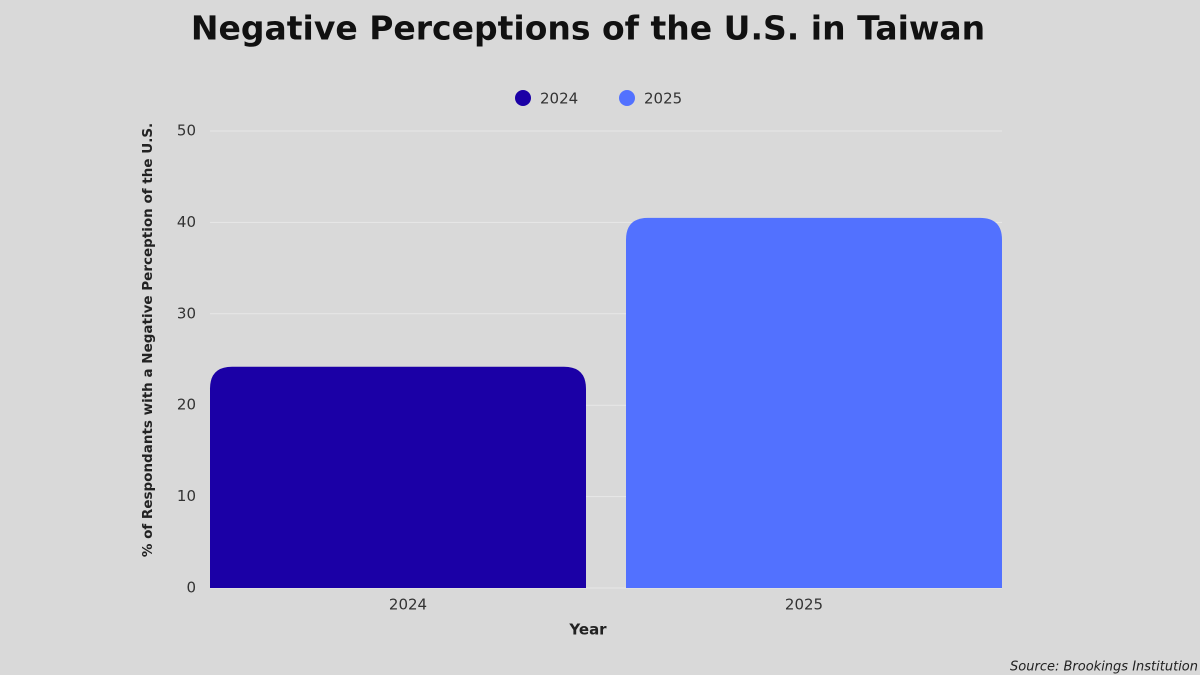 The width and height of the screenshot is (1200, 675). Describe the element at coordinates (186, 313) in the screenshot. I see `y-tick-label: 30` at that location.